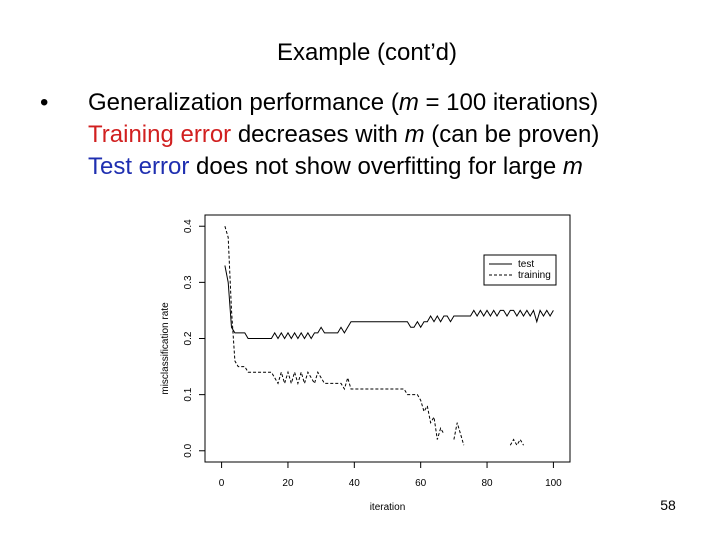 The height and width of the screenshot is (540, 720). What do you see at coordinates (389, 302) in the screenshot?
I see `series-line` at bounding box center [389, 302].